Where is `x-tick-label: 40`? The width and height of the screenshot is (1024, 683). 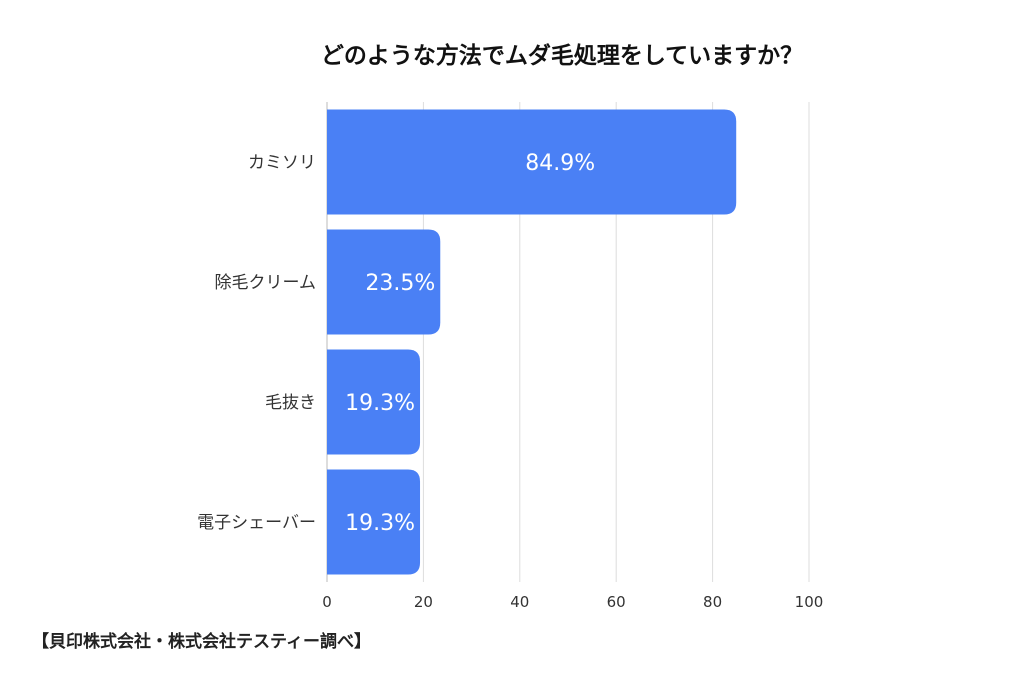
x-tick-label: 40 is located at coordinates (519, 602).